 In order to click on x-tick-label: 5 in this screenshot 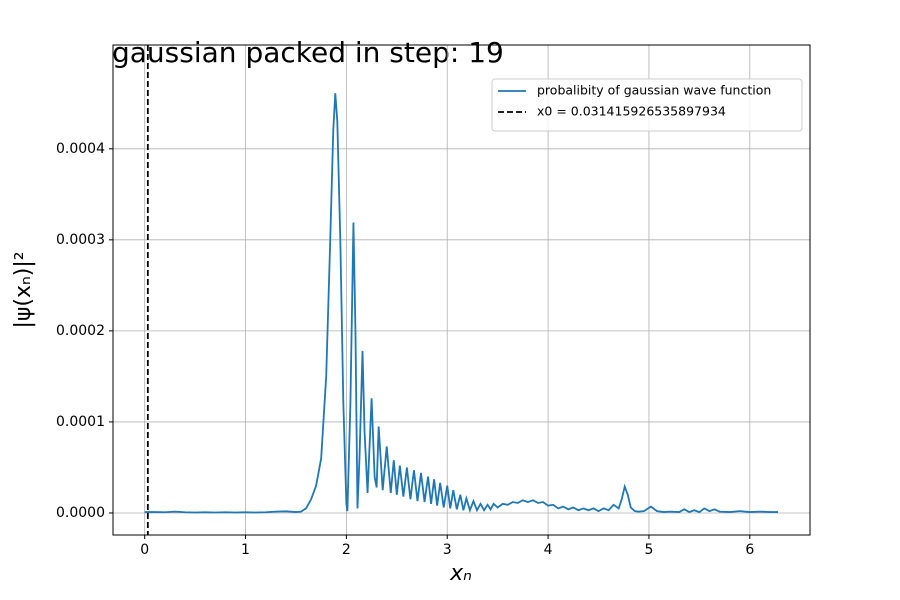, I will do `click(648, 550)`.